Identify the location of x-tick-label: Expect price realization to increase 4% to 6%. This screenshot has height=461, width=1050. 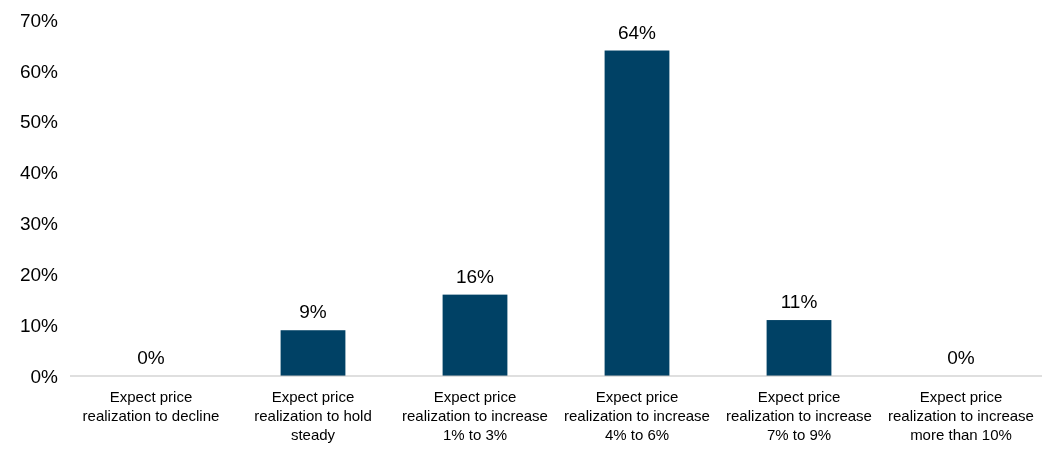
(637, 415).